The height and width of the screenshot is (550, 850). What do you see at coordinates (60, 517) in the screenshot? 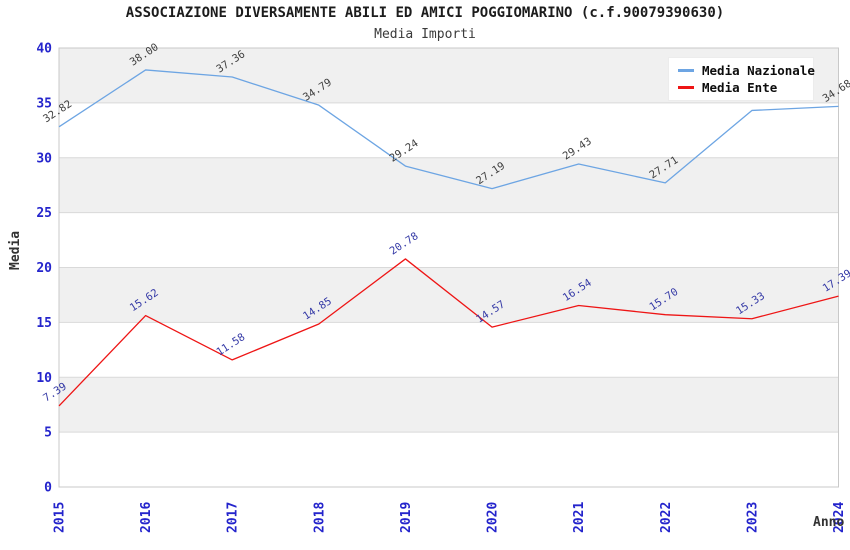
I see `x-tick-label: 2015` at bounding box center [60, 517].